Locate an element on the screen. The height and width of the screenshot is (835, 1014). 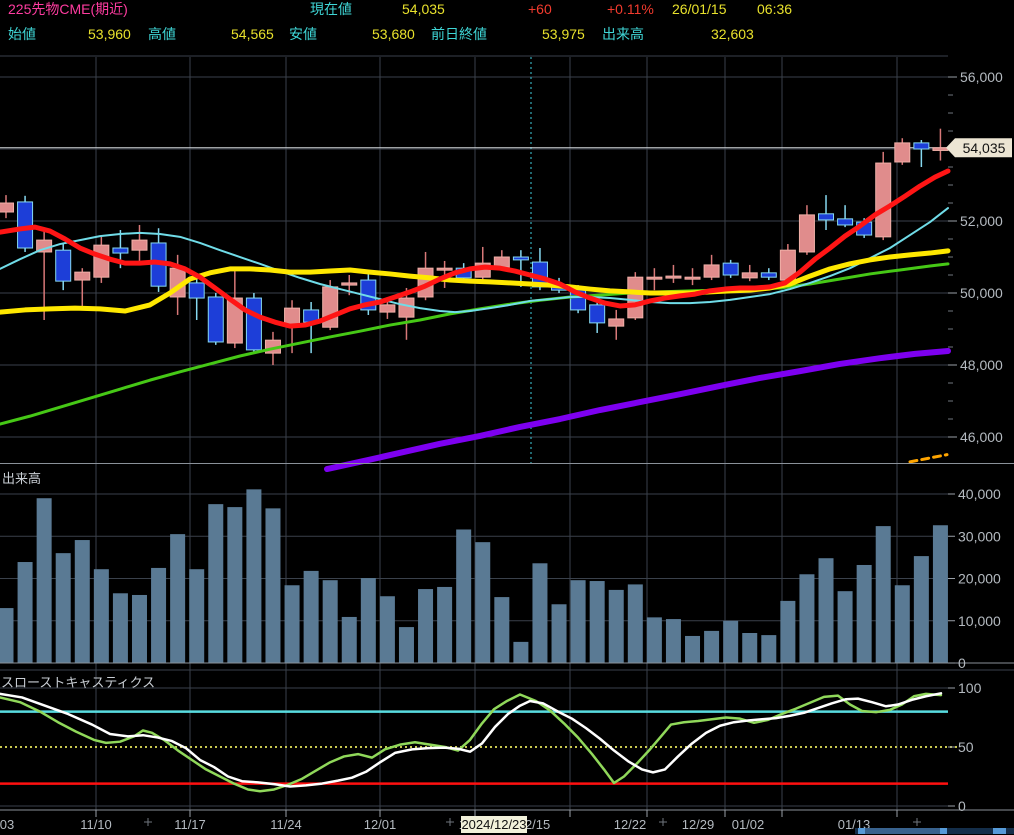
scrollbar-right-button is located at coordinates (999, 831).